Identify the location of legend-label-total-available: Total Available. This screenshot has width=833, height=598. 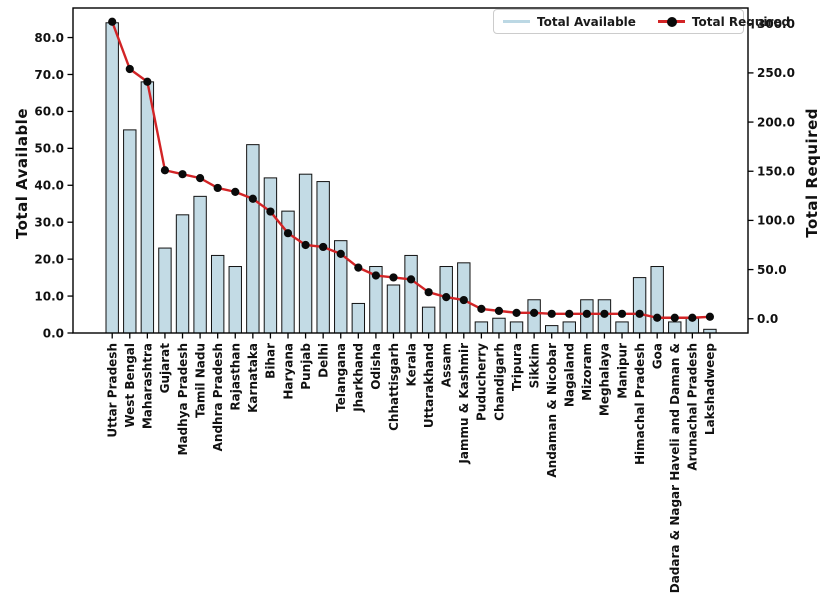
(586, 21).